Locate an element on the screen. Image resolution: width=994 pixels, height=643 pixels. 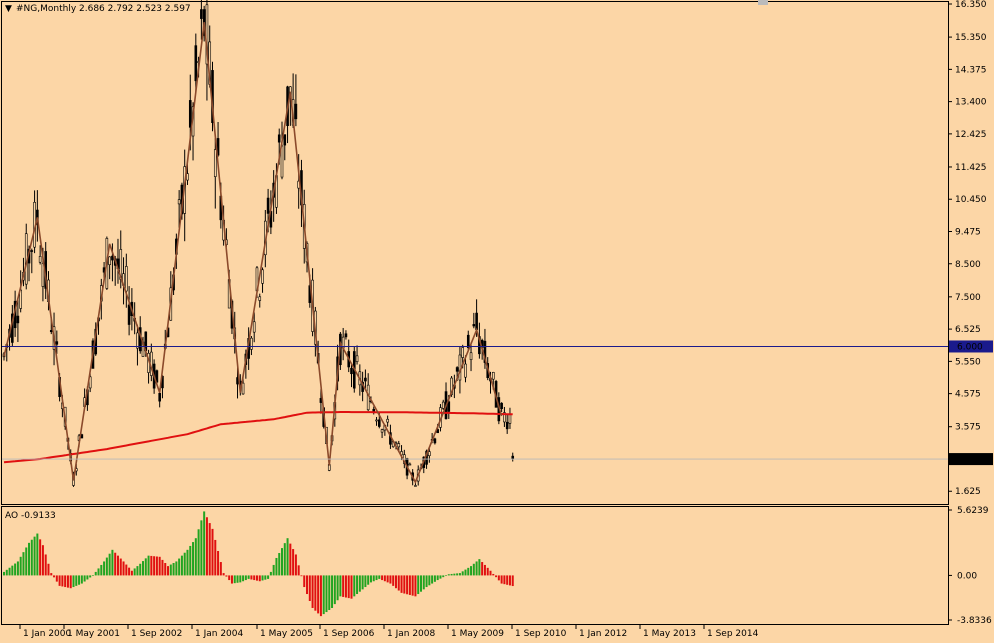
time-tick-label: 1 Jan 2008 is located at coordinates (411, 634).